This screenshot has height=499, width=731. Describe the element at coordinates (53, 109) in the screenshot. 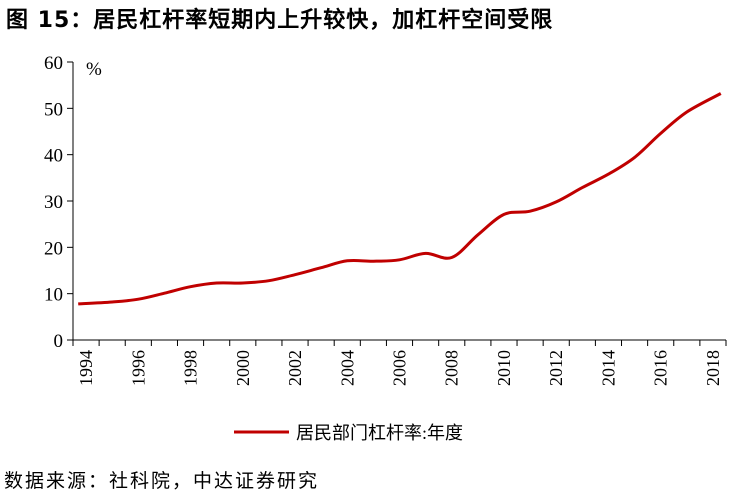

I see `y-tick-label: 50` at that location.